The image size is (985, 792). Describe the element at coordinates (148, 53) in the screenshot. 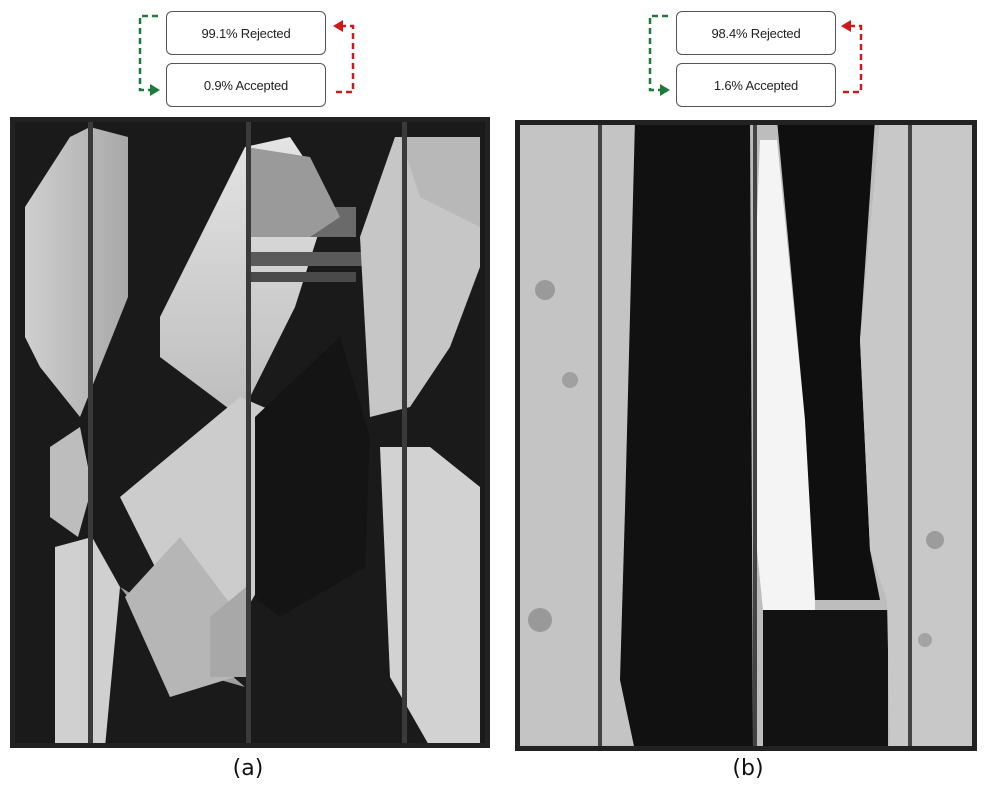

I see `accept-arrow-a` at that location.